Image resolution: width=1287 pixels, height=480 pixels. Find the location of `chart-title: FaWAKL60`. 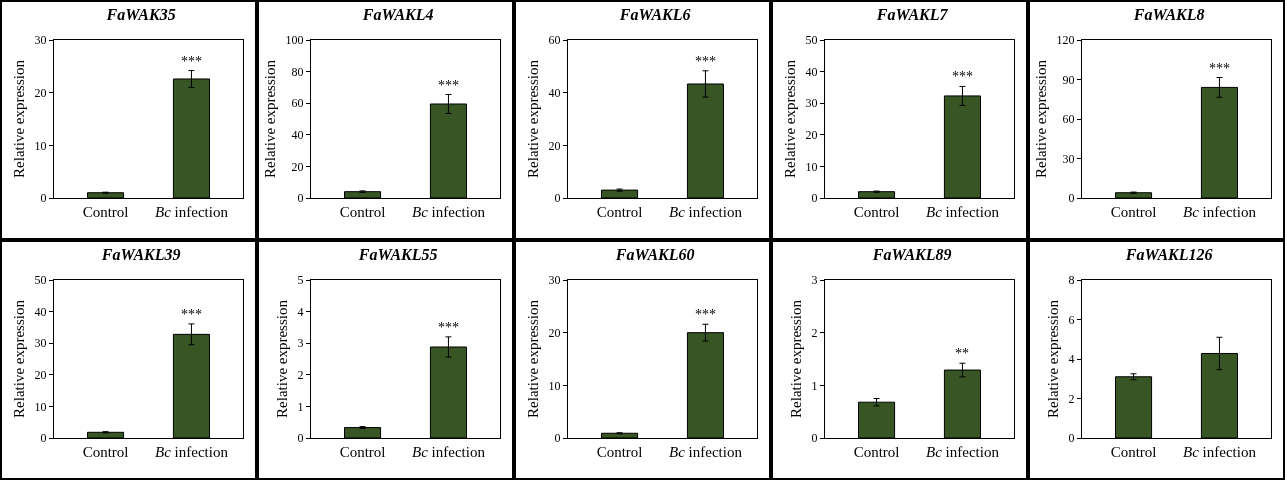

chart-title: FaWAKL60 is located at coordinates (654, 255).